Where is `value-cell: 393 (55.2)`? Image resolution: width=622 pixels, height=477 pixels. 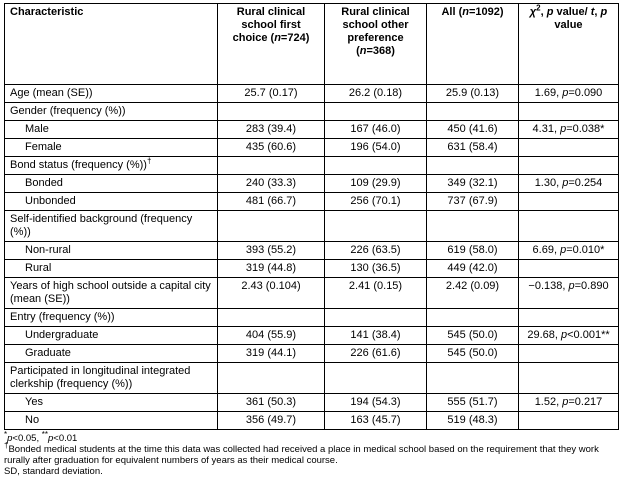 value-cell: 393 (55.2) is located at coordinates (271, 250).